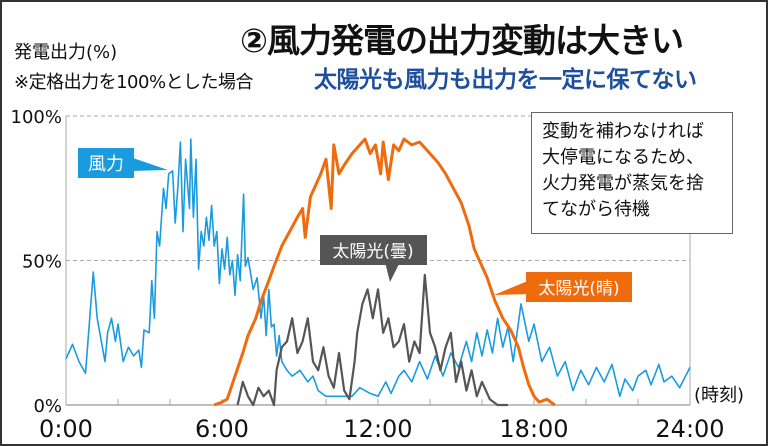  I want to click on annotation-note: 変動を補わなければ 大停電になるため、 火力発電が蒸気を捨 てながら待機, so click(632, 173).